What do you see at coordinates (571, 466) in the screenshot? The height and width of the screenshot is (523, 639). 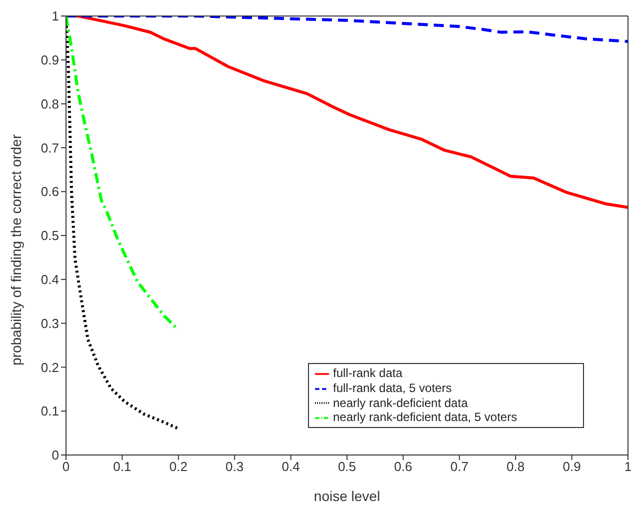 I see `x-tick-label: 0.9` at bounding box center [571, 466].